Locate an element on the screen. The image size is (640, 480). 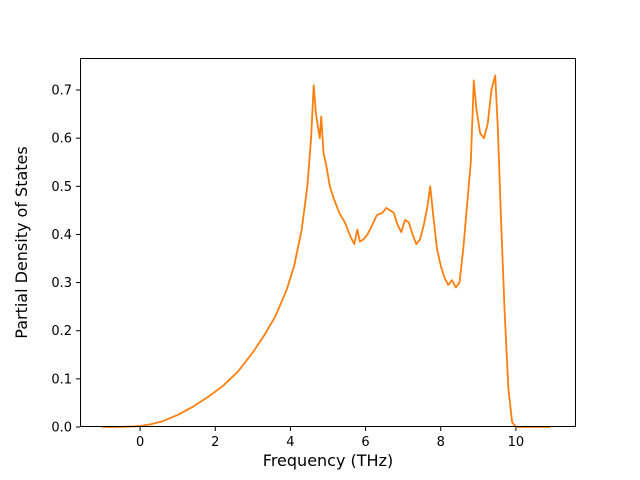
y-tick-label: 0.0 is located at coordinates (61, 428).